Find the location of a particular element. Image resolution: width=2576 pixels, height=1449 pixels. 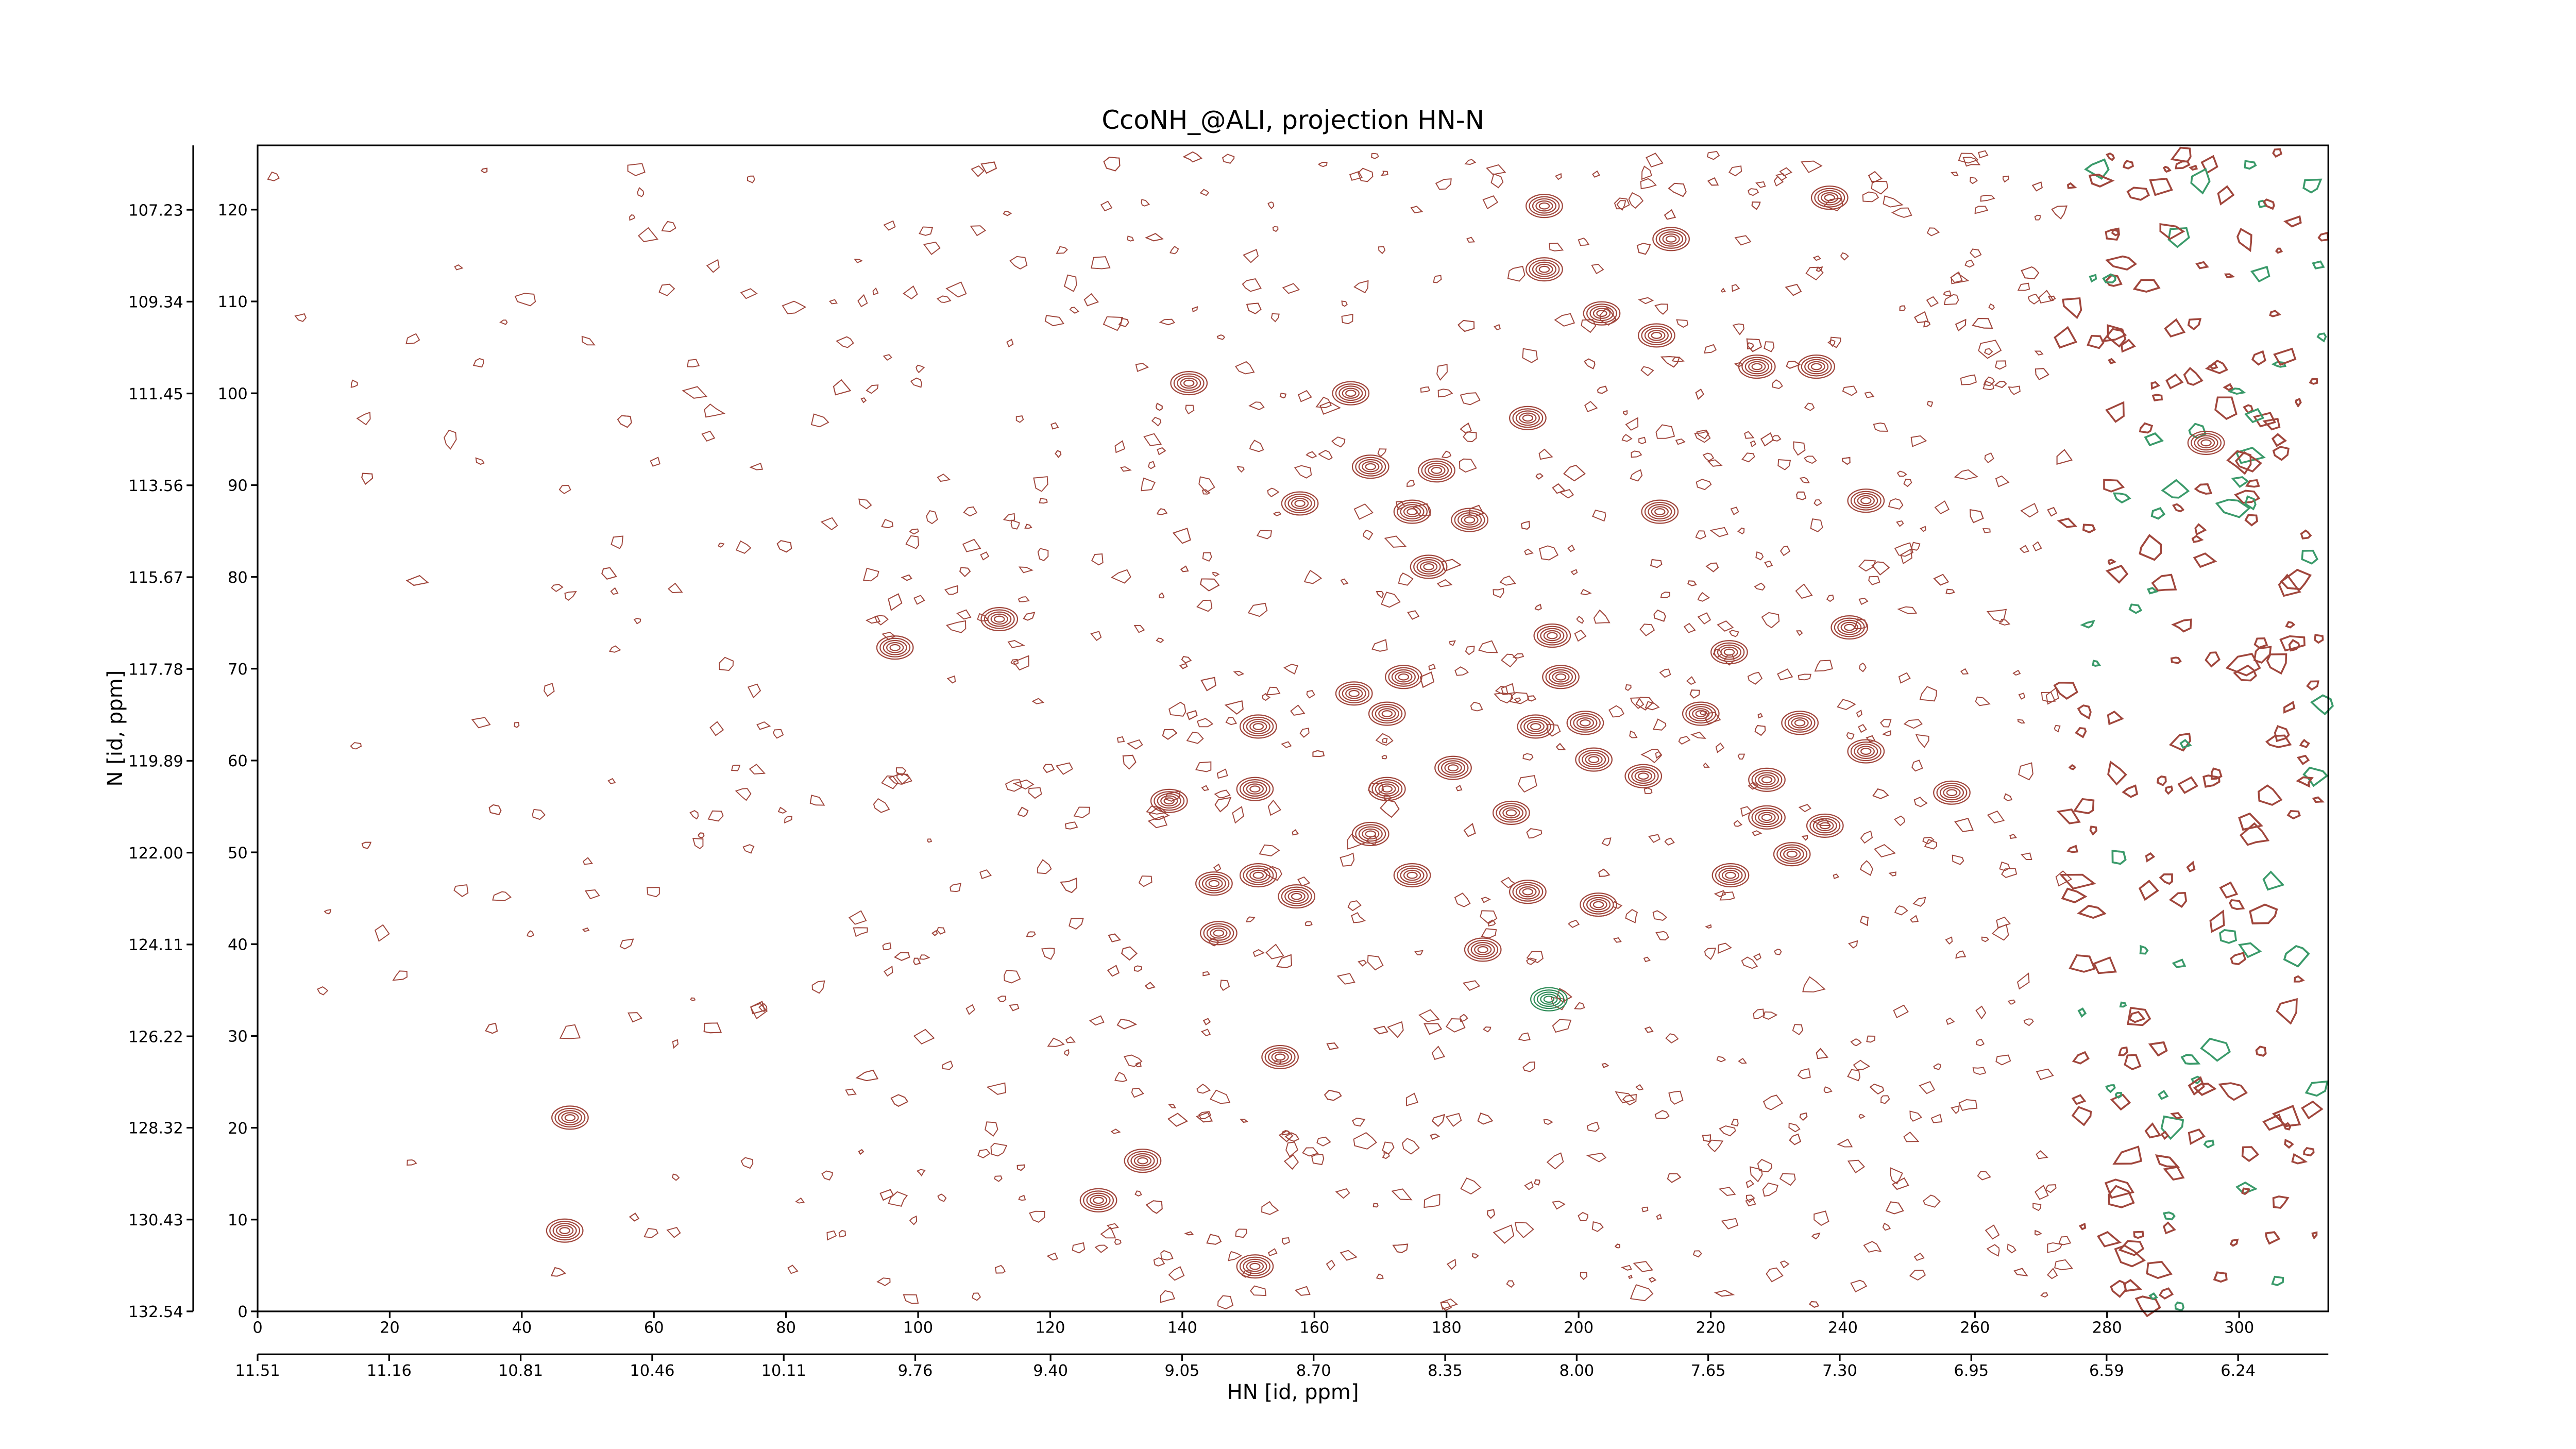

x-tick-label: 60 is located at coordinates (654, 1328).